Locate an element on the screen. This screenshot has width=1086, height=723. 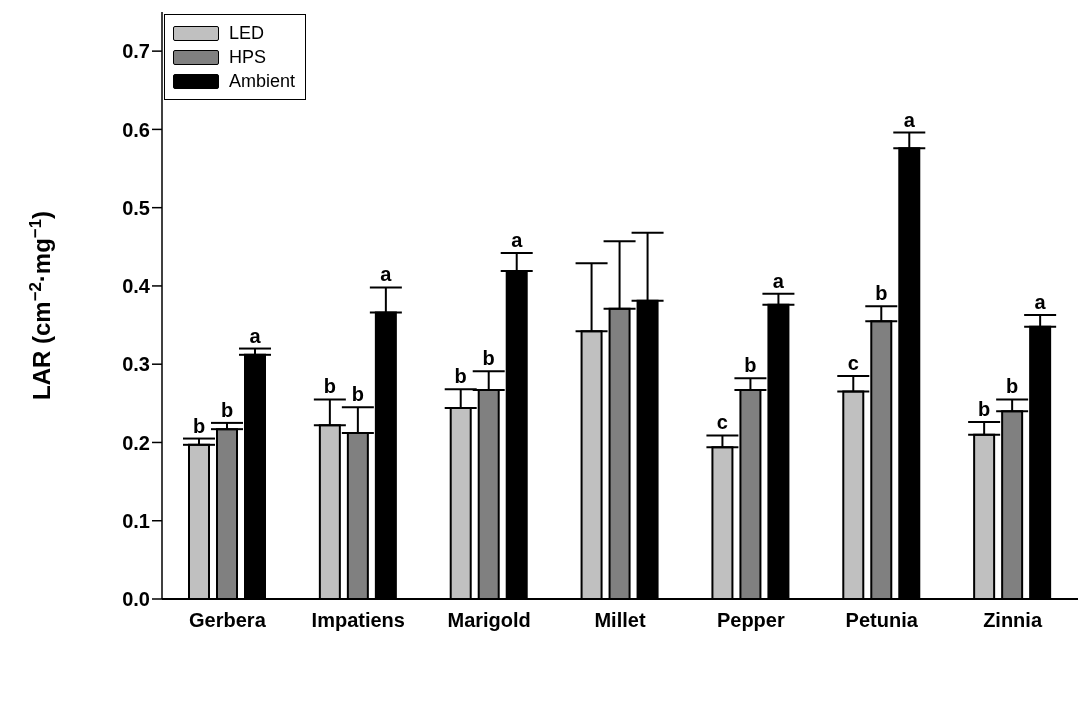
x-tick-label: Millet is located at coordinates (620, 620).